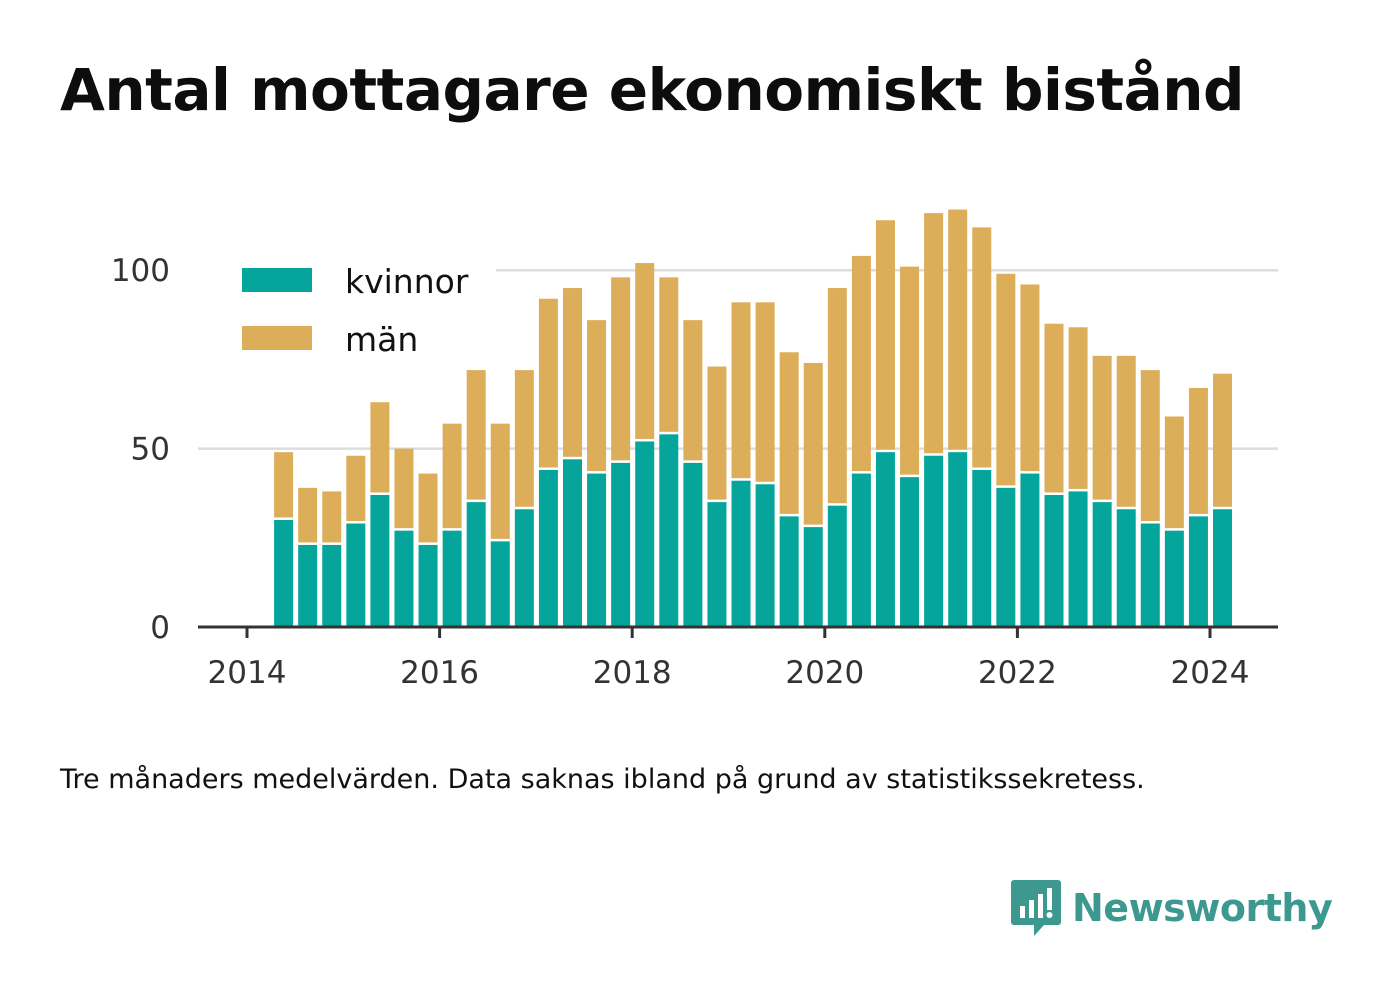  I want to click on y-tick-label: 50, so click(150, 450).